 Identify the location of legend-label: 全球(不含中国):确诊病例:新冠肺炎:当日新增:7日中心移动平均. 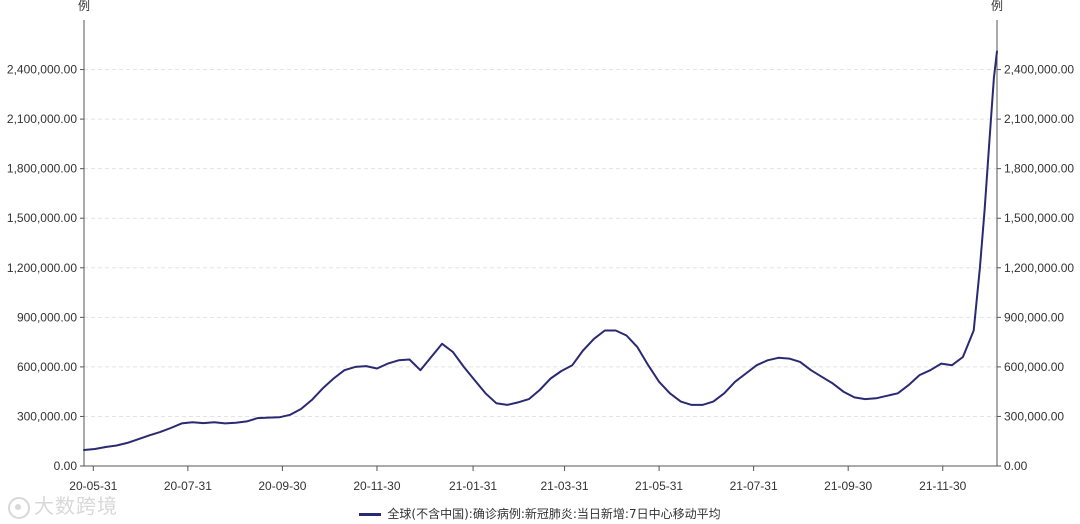
(554, 514).